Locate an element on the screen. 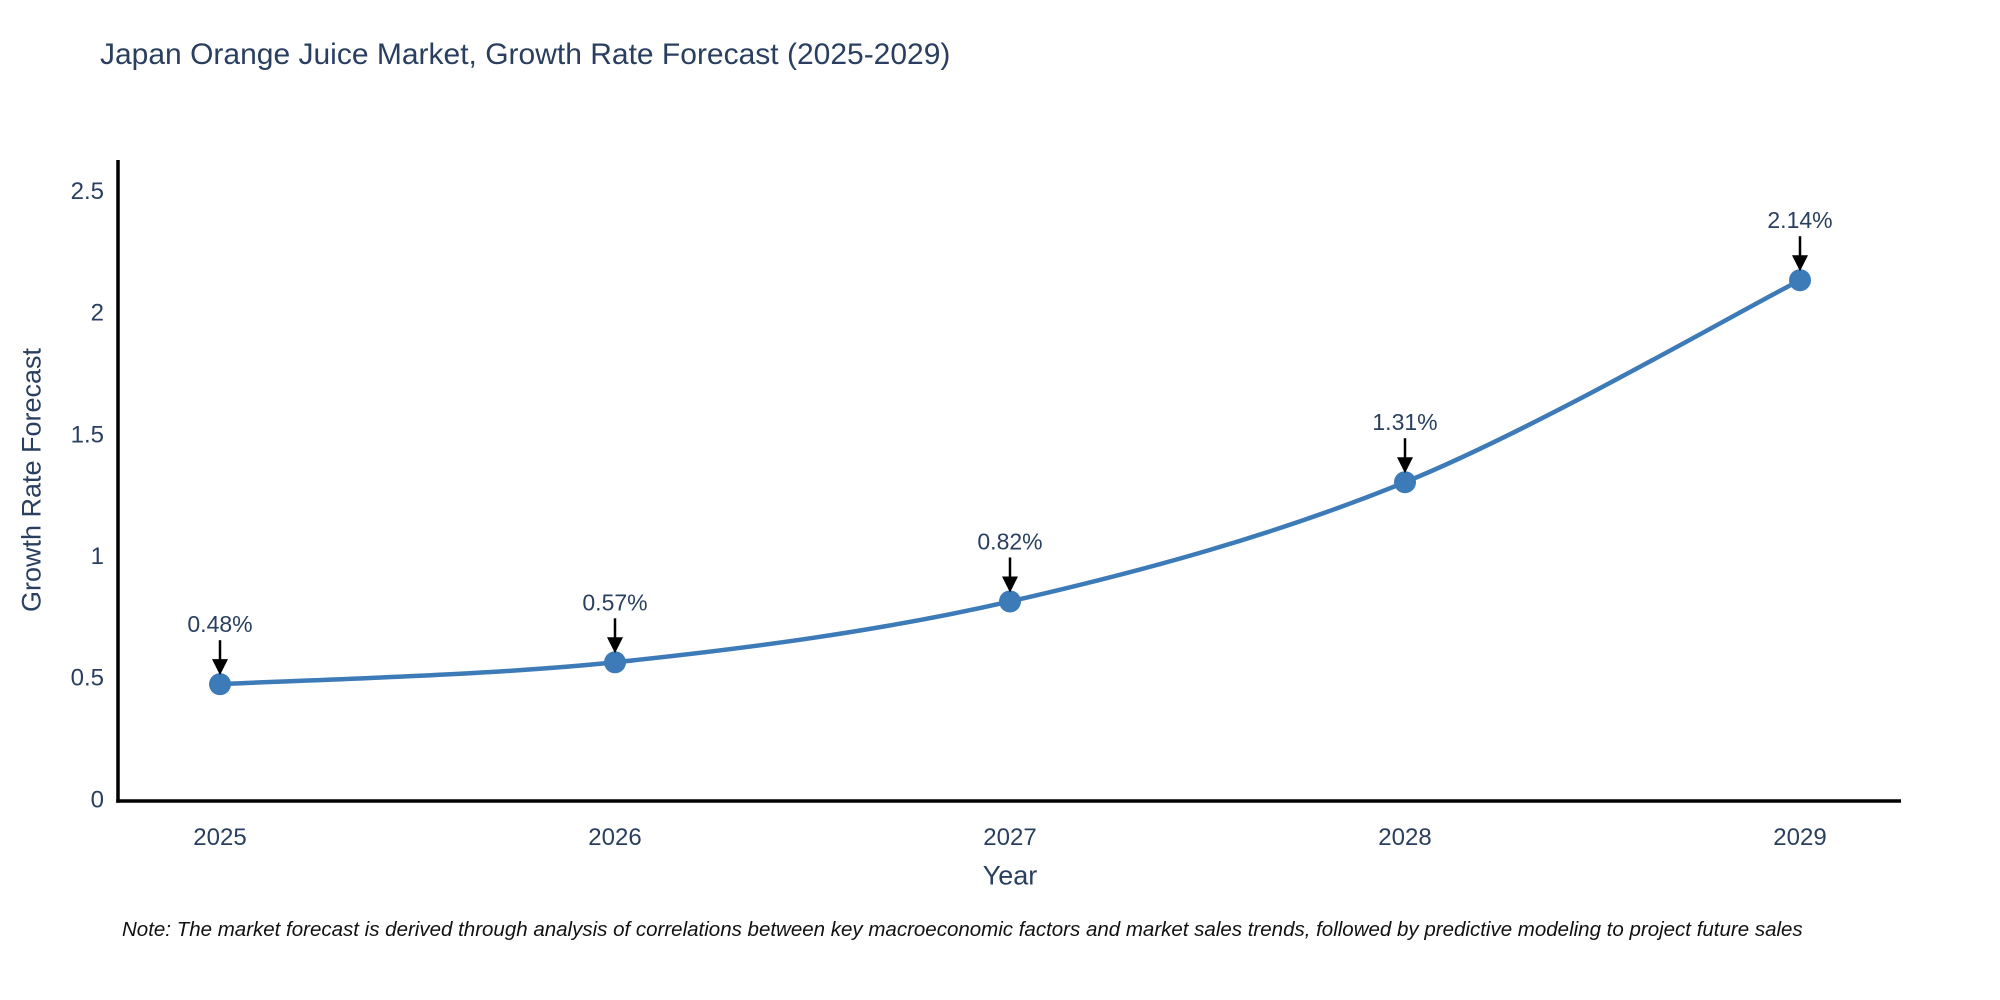 This screenshot has height=1000, width=2000. x-tick-label: 2027 is located at coordinates (1009, 837).